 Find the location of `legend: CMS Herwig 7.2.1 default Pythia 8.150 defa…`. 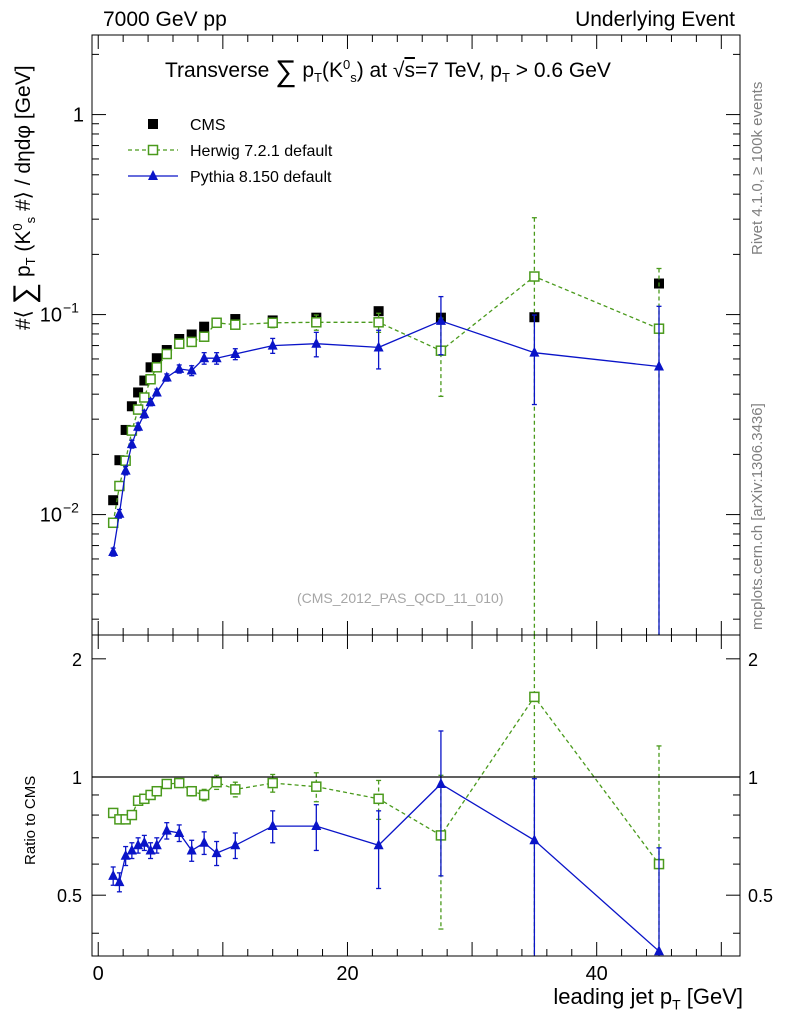

legend: CMS Herwig 7.2.1 default Pythia 8.150 defa… is located at coordinates (230, 151).